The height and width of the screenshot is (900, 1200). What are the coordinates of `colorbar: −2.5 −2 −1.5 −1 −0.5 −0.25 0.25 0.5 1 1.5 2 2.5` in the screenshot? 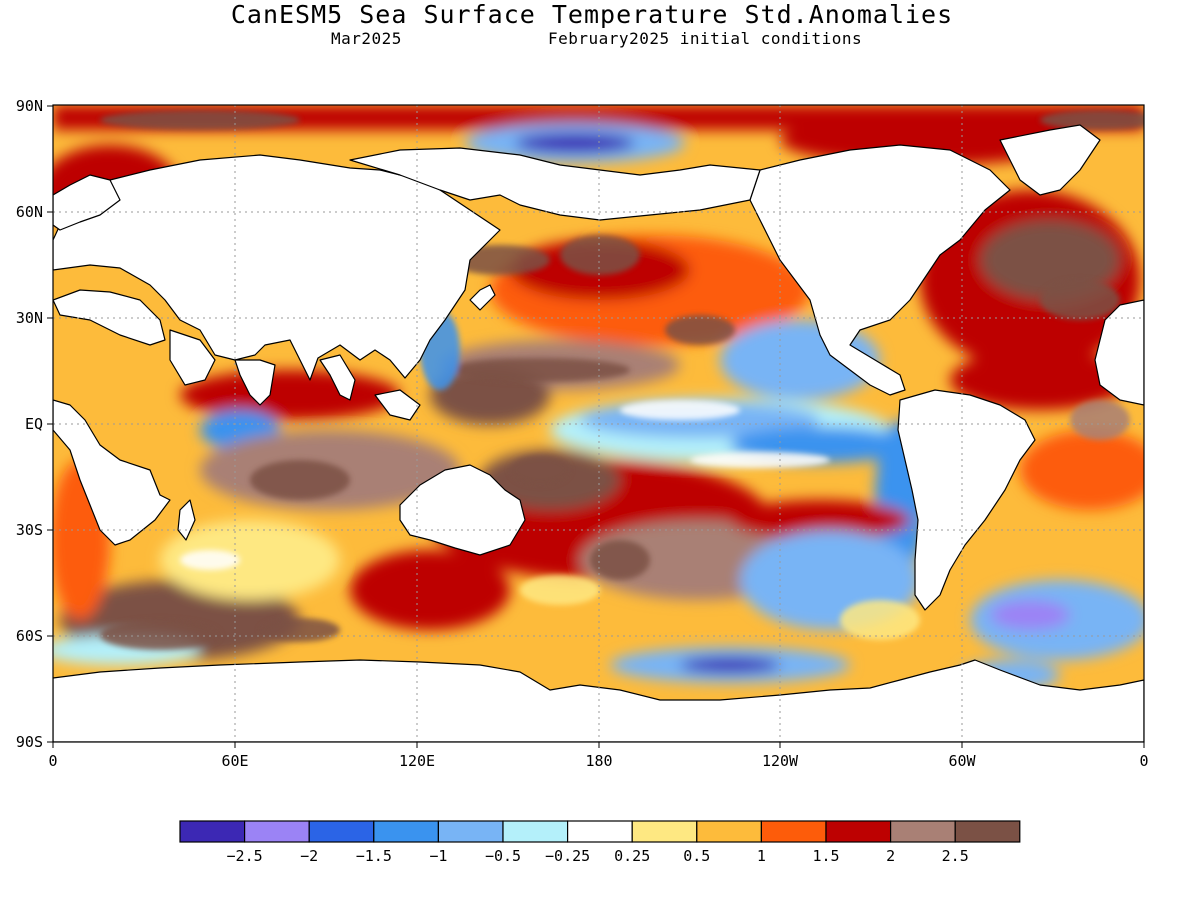 It's located at (600, 842).